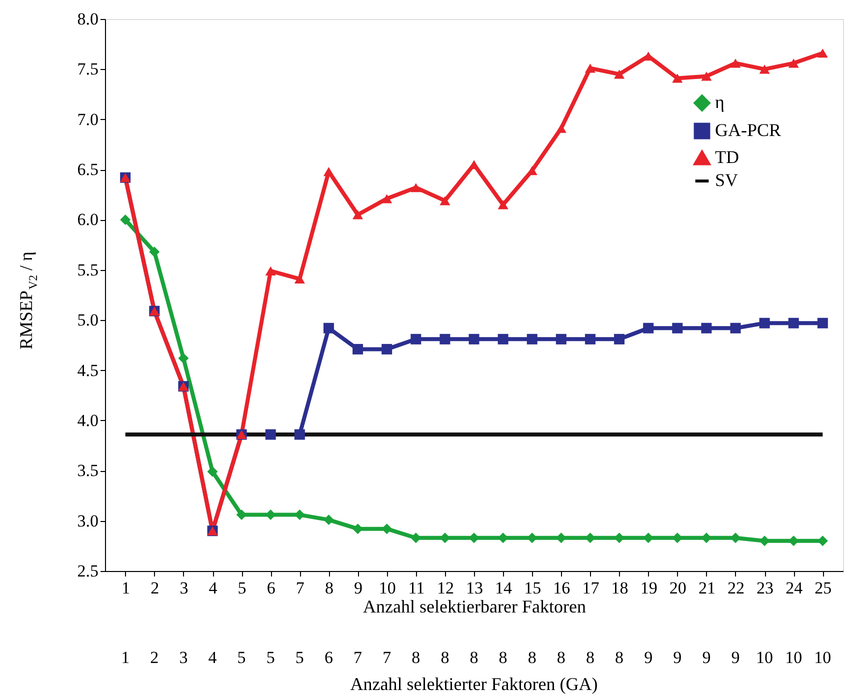  What do you see at coordinates (619, 588) in the screenshot?
I see `x-tick-label: 18` at bounding box center [619, 588].